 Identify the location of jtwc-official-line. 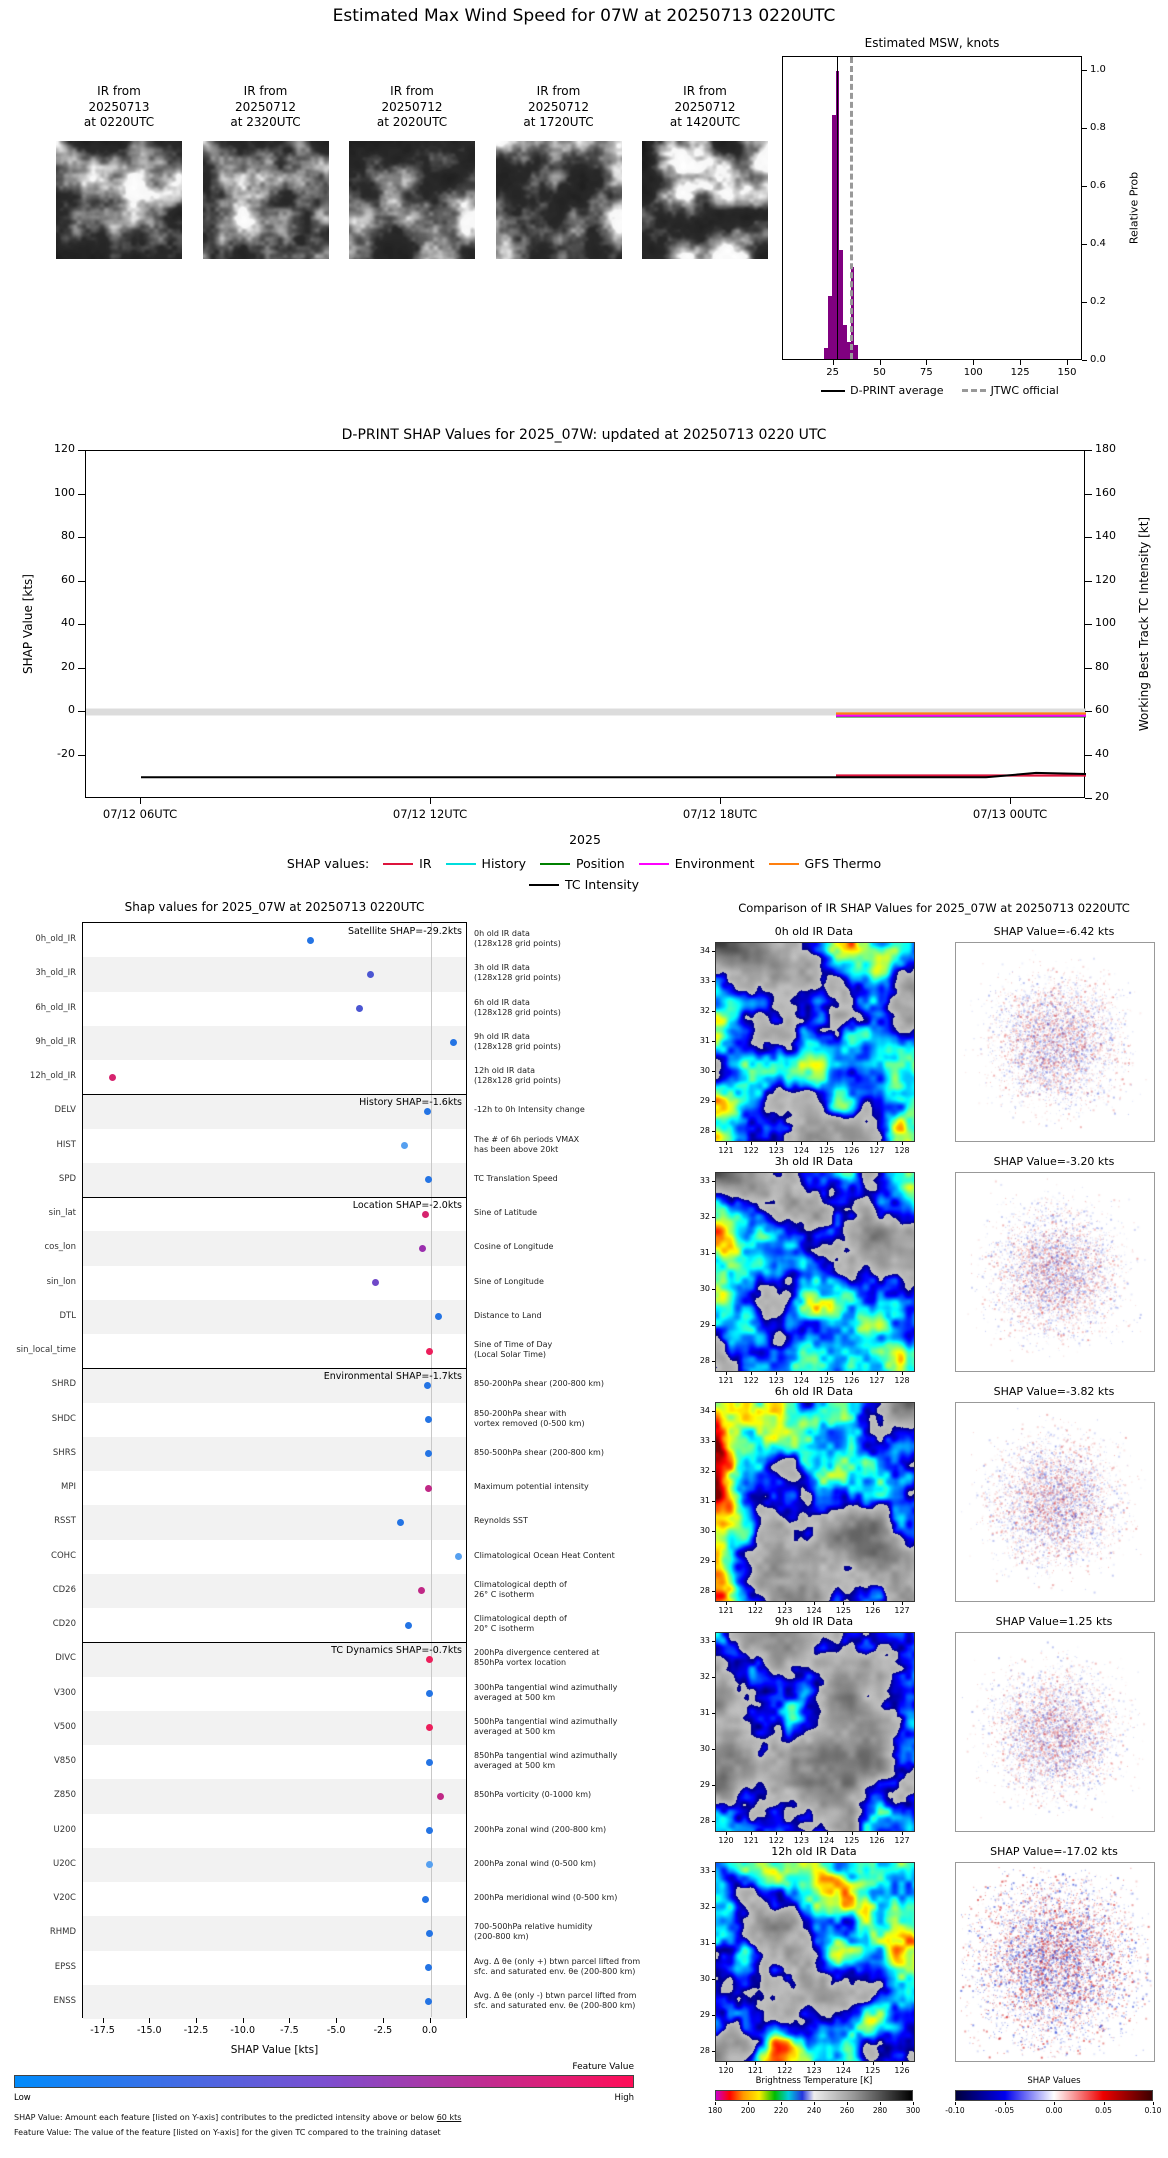
(851, 208).